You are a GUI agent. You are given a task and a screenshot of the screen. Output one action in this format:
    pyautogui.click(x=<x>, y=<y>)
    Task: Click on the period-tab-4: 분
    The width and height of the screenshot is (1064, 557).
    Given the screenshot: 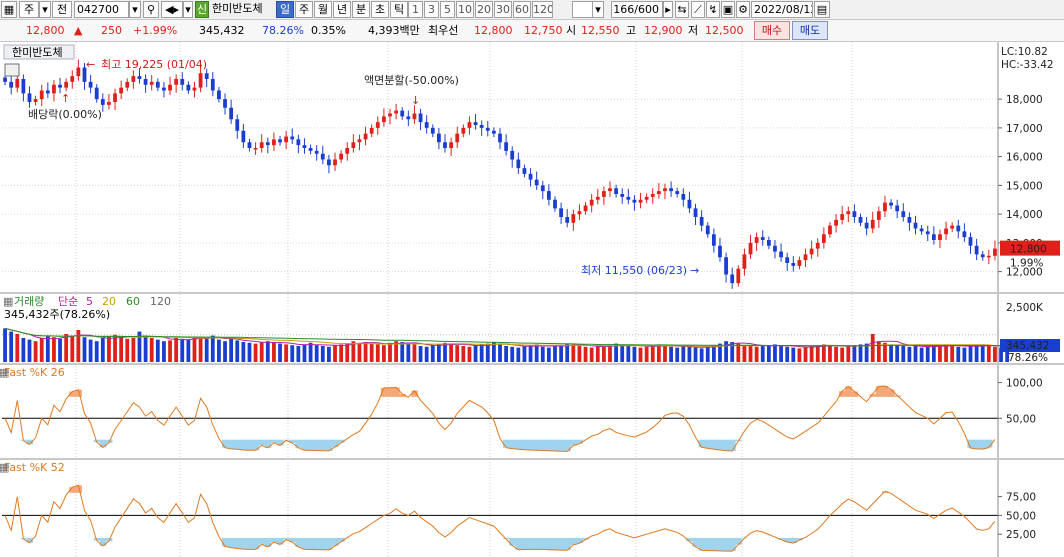 What is the action you would take?
    pyautogui.click(x=361, y=9)
    